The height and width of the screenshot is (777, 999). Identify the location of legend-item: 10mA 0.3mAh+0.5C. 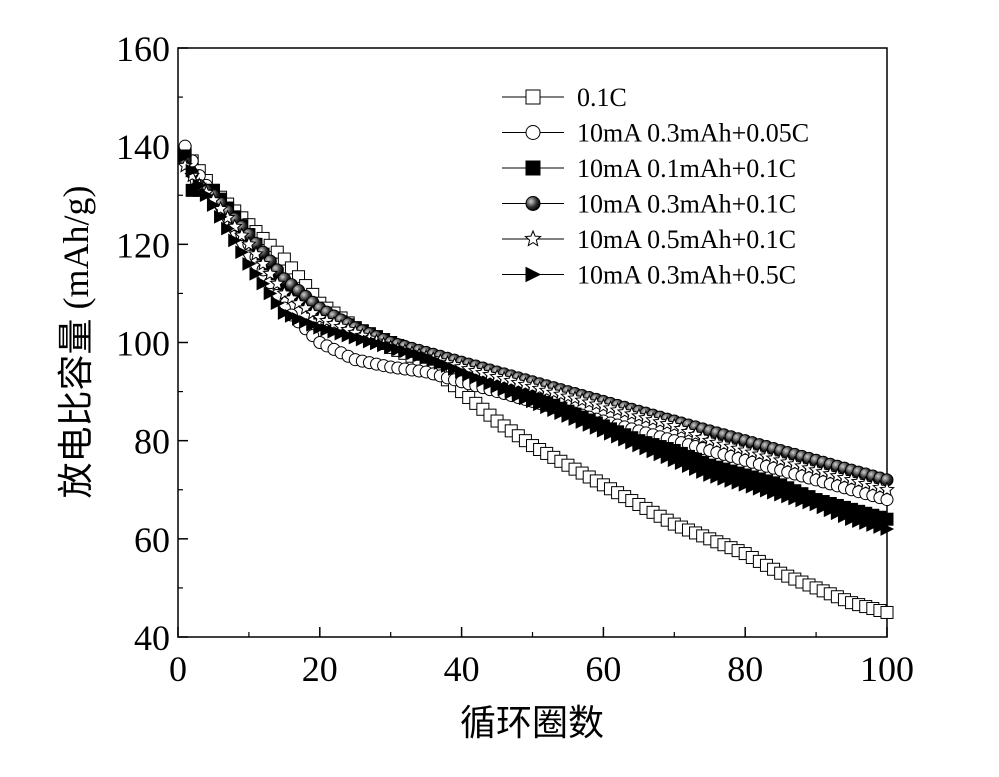
(649, 275).